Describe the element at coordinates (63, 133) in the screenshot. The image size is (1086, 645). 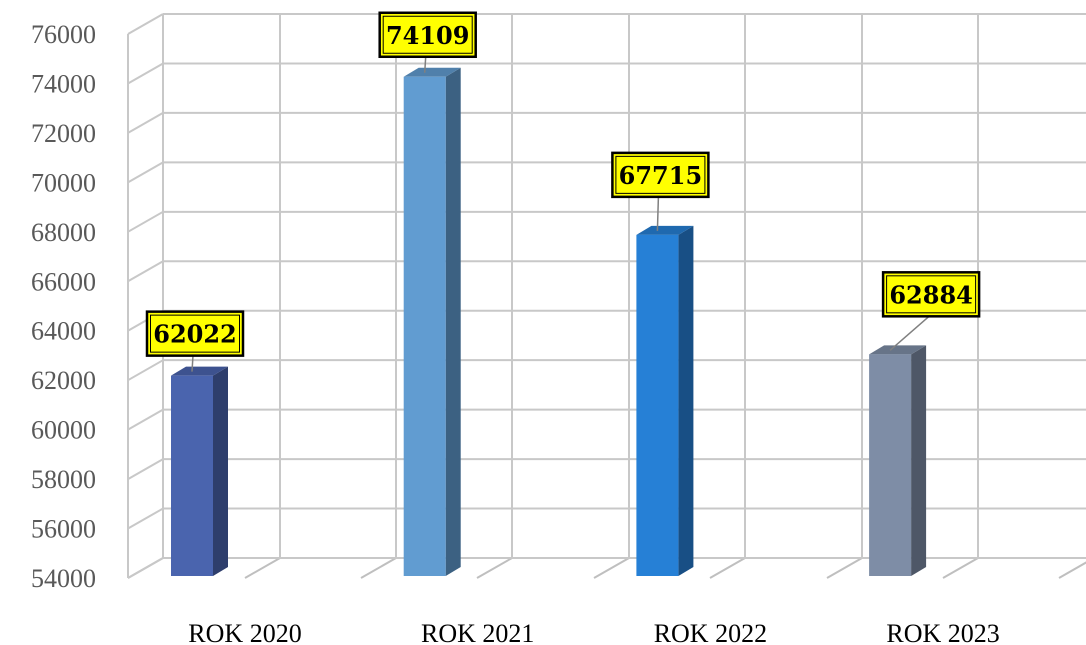
I see `y-tick-label: 72000` at that location.